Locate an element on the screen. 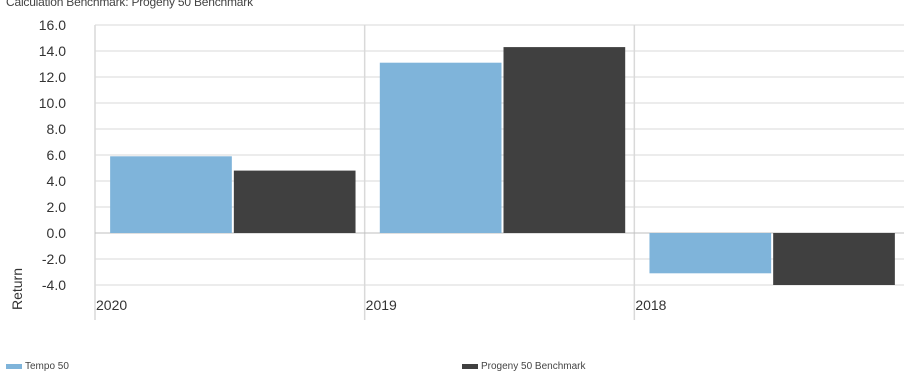 The image size is (904, 373). bar-2019-tempo is located at coordinates (440, 148).